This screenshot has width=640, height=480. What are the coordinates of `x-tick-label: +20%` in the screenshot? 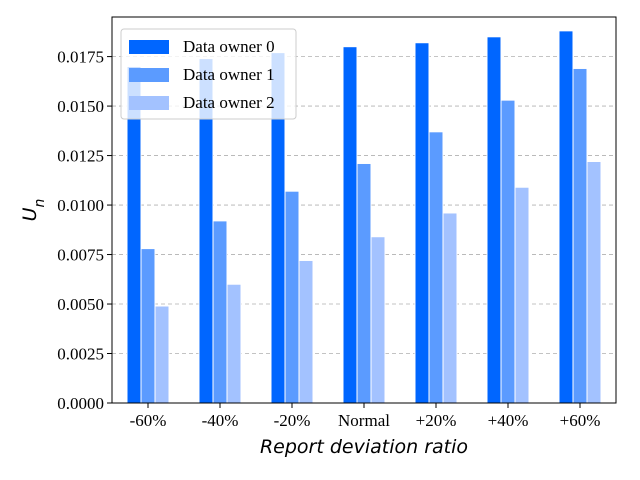 It's located at (436, 420).